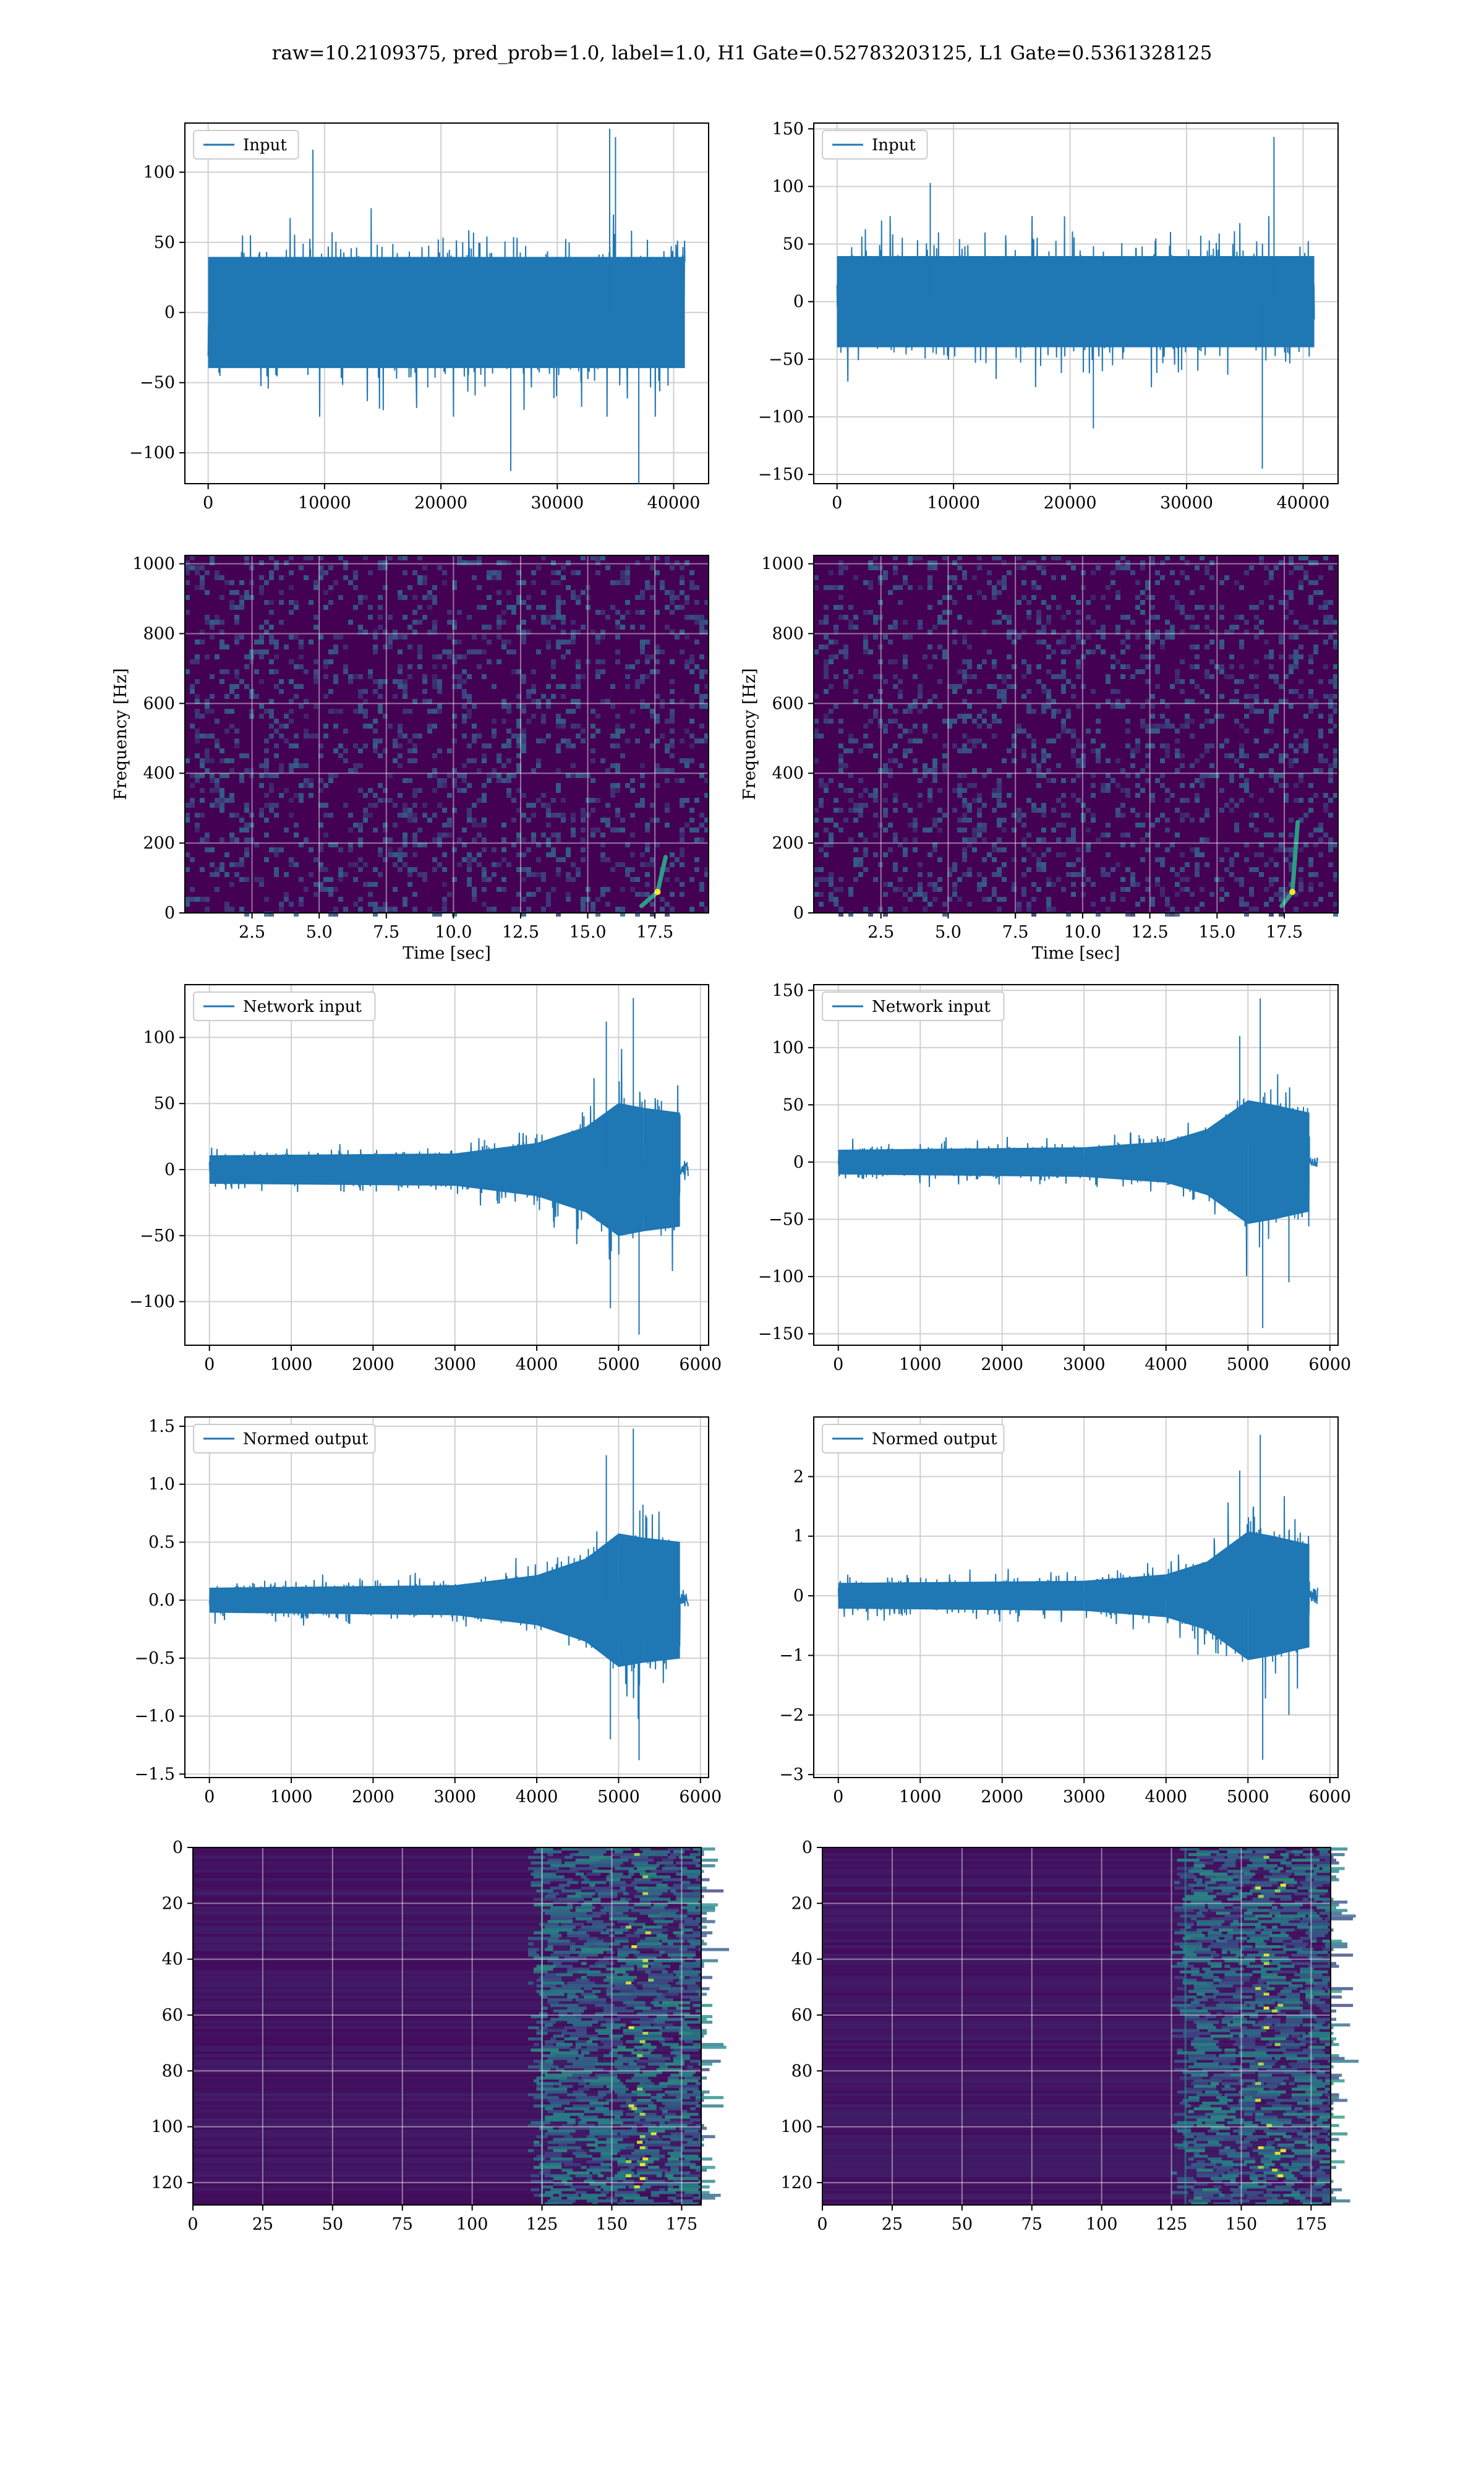  What do you see at coordinates (682, 2224) in the screenshot?
I see `x-tick-label: 175` at bounding box center [682, 2224].